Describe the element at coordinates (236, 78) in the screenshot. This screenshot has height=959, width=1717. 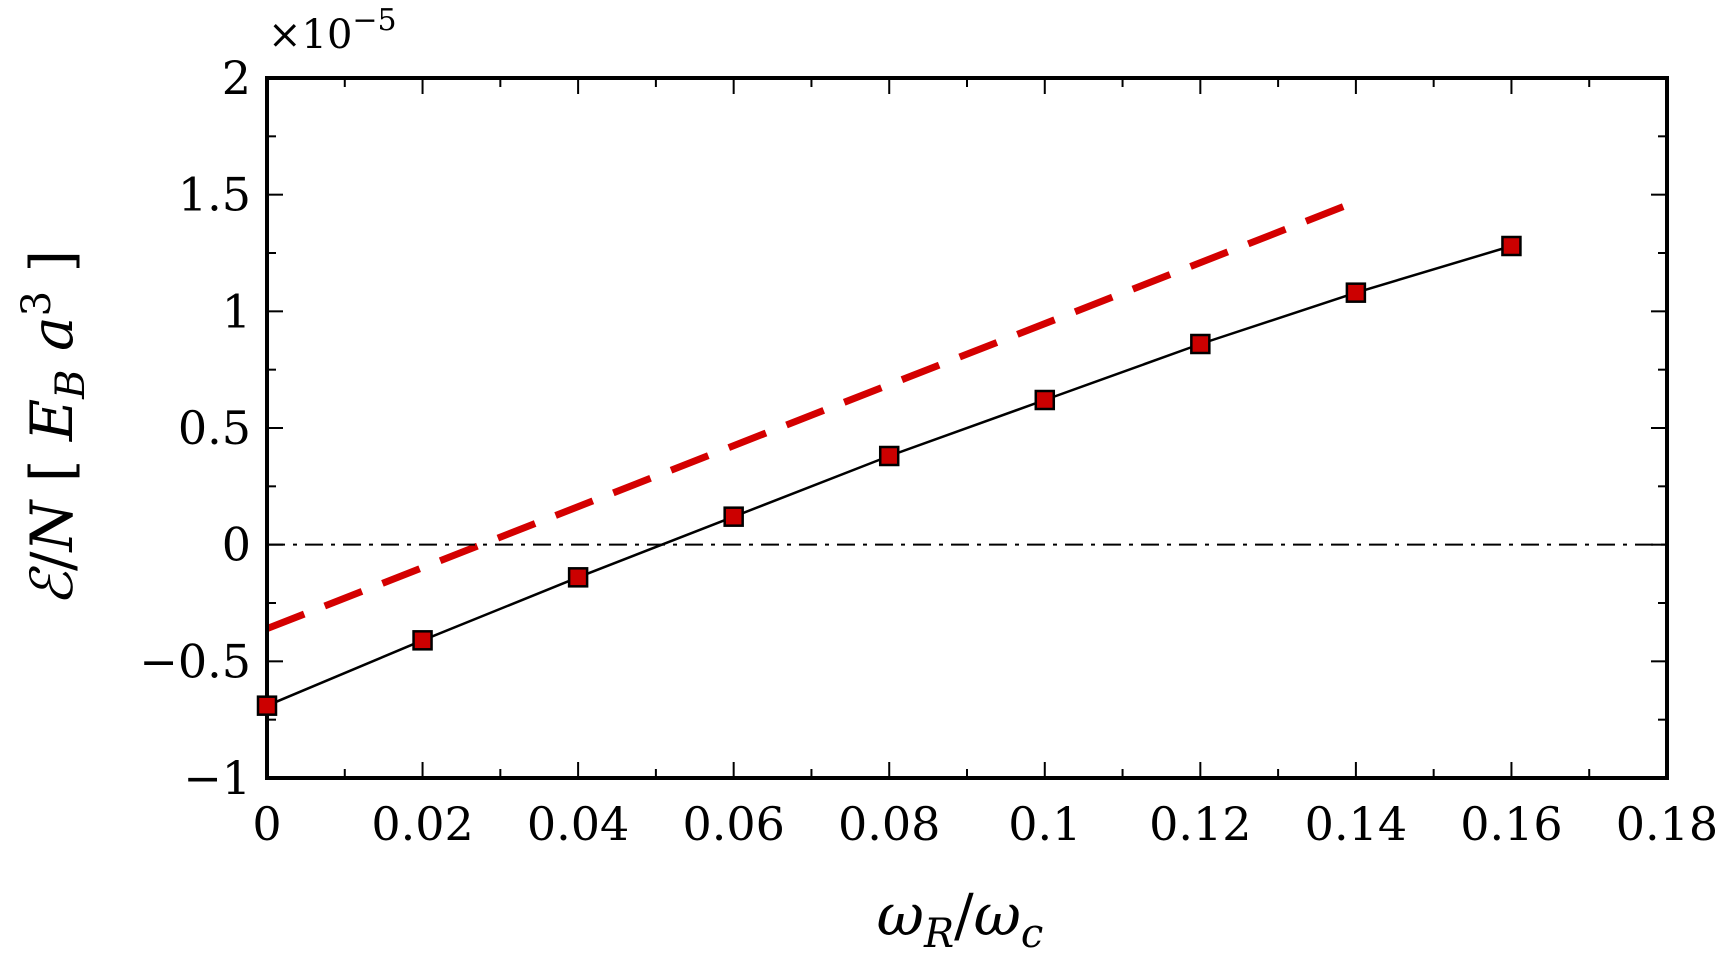
I see `y-tick-label: 2` at that location.